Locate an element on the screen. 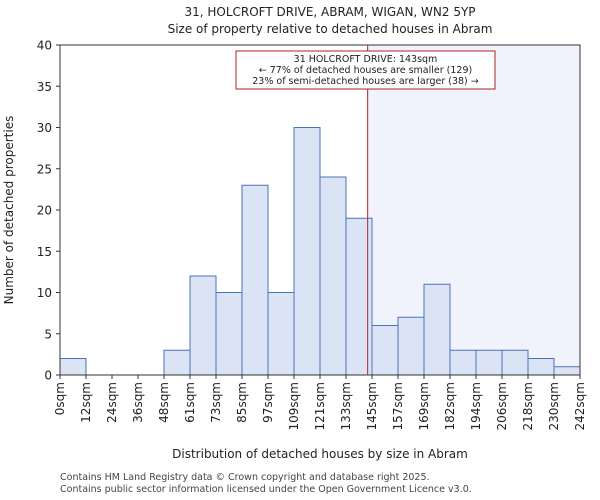 This screenshot has height=500, width=600. x-tick-label: 24sqm is located at coordinates (112, 402).